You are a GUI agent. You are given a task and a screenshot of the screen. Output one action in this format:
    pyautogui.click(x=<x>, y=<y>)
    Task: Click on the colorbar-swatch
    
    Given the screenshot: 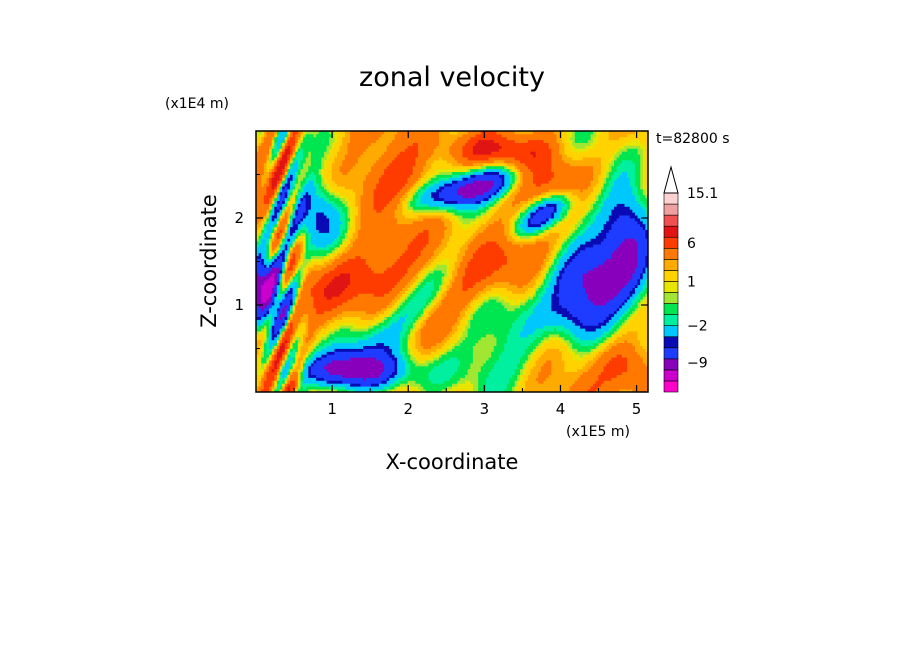 What is the action you would take?
    pyautogui.click(x=671, y=309)
    